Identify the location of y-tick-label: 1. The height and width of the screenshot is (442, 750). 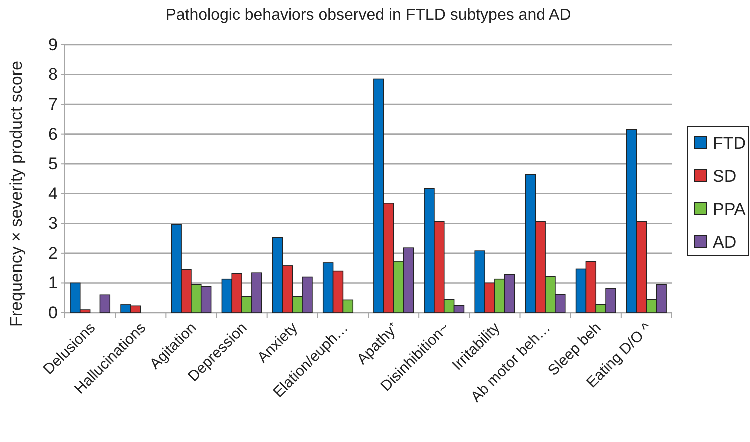
(53, 283).